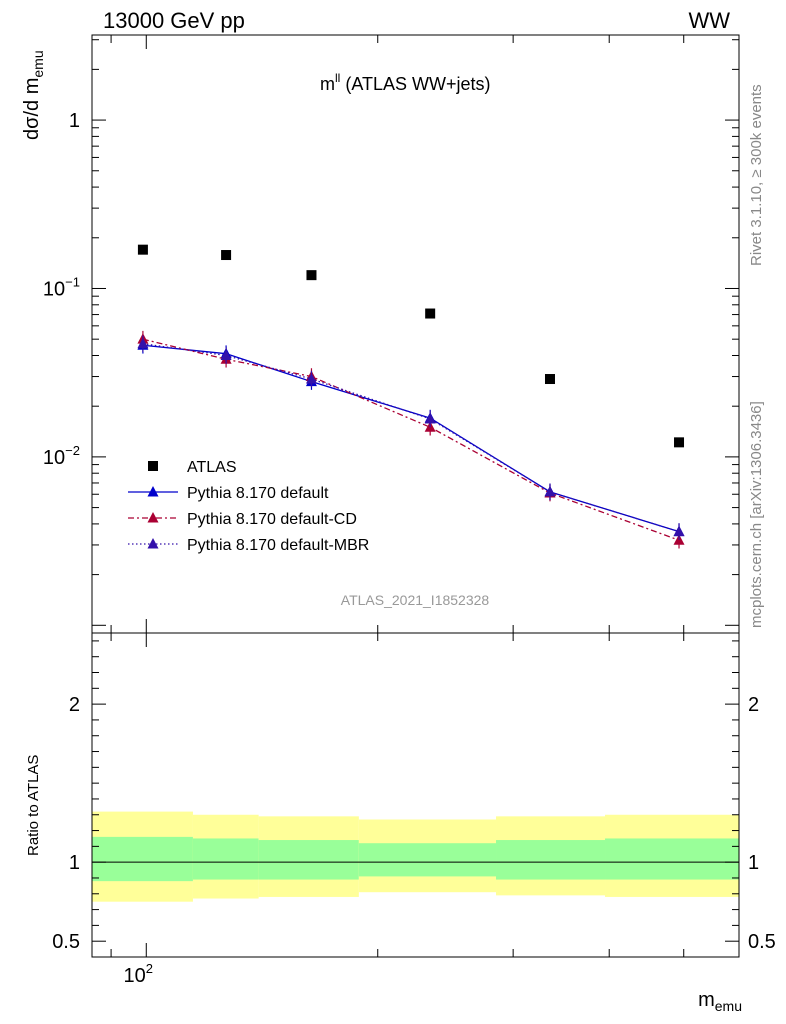 This screenshot has width=786, height=1024. I want to click on y-axis-label-main: dσ/d m, so click(32, 109).